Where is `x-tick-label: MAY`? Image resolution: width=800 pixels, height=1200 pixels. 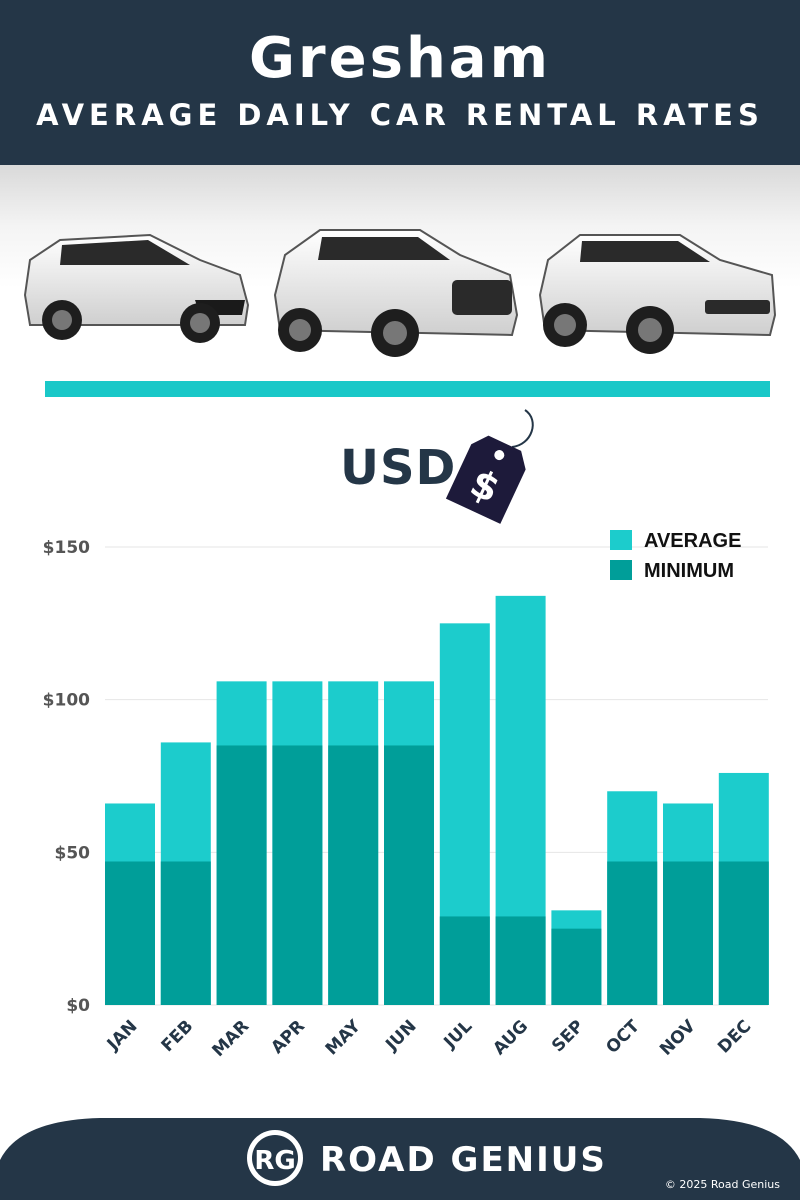 x-tick-label: MAY is located at coordinates (343, 1037).